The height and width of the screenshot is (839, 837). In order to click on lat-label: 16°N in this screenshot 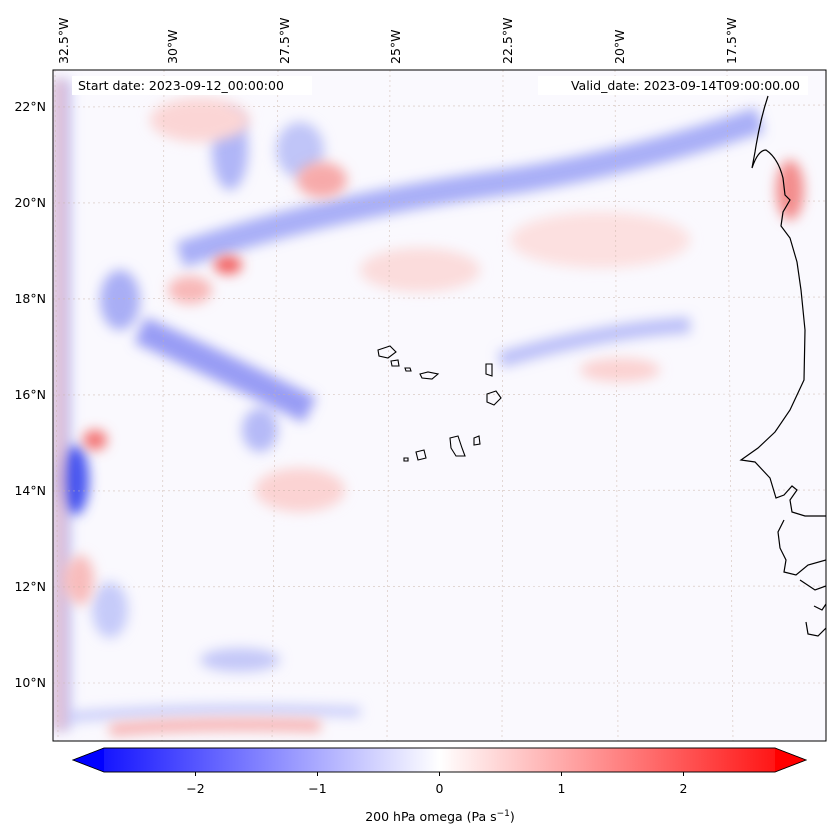, I will do `click(30, 394)`.